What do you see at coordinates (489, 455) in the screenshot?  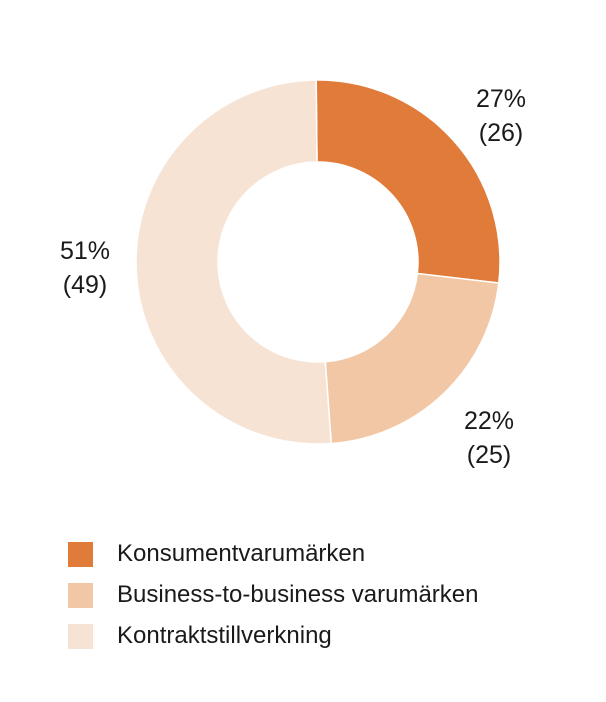 I see `slice-previous-value: (25)` at bounding box center [489, 455].